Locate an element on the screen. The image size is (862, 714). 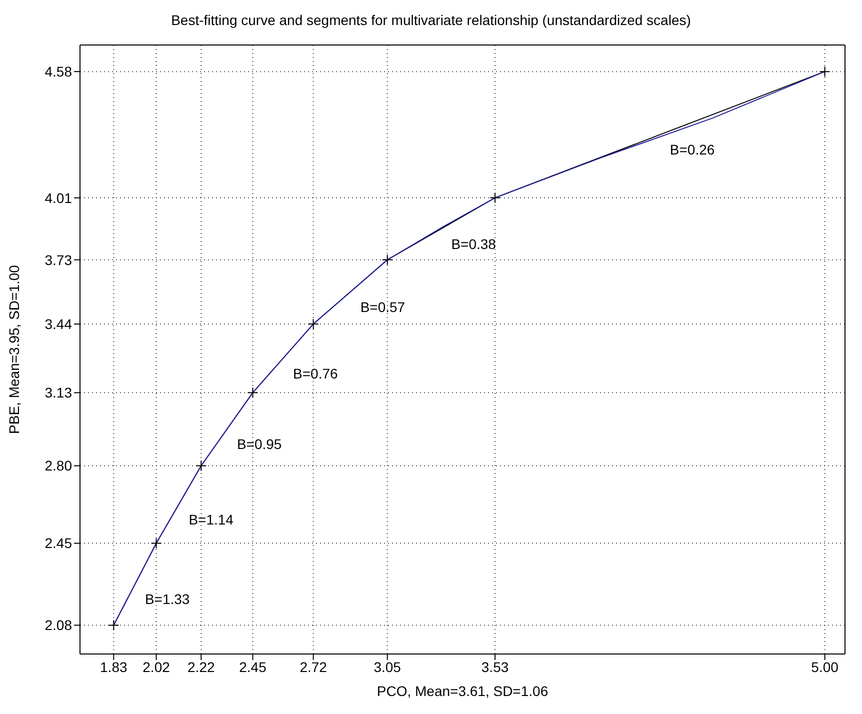
x-tick-label: 5.00 is located at coordinates (825, 666).